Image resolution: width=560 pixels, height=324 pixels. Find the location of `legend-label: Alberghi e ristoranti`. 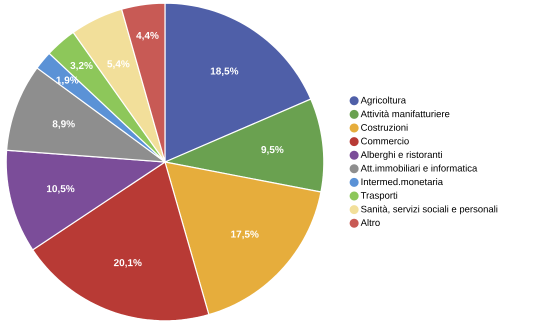

legend-label: Alberghi e ristoranti is located at coordinates (401, 155).